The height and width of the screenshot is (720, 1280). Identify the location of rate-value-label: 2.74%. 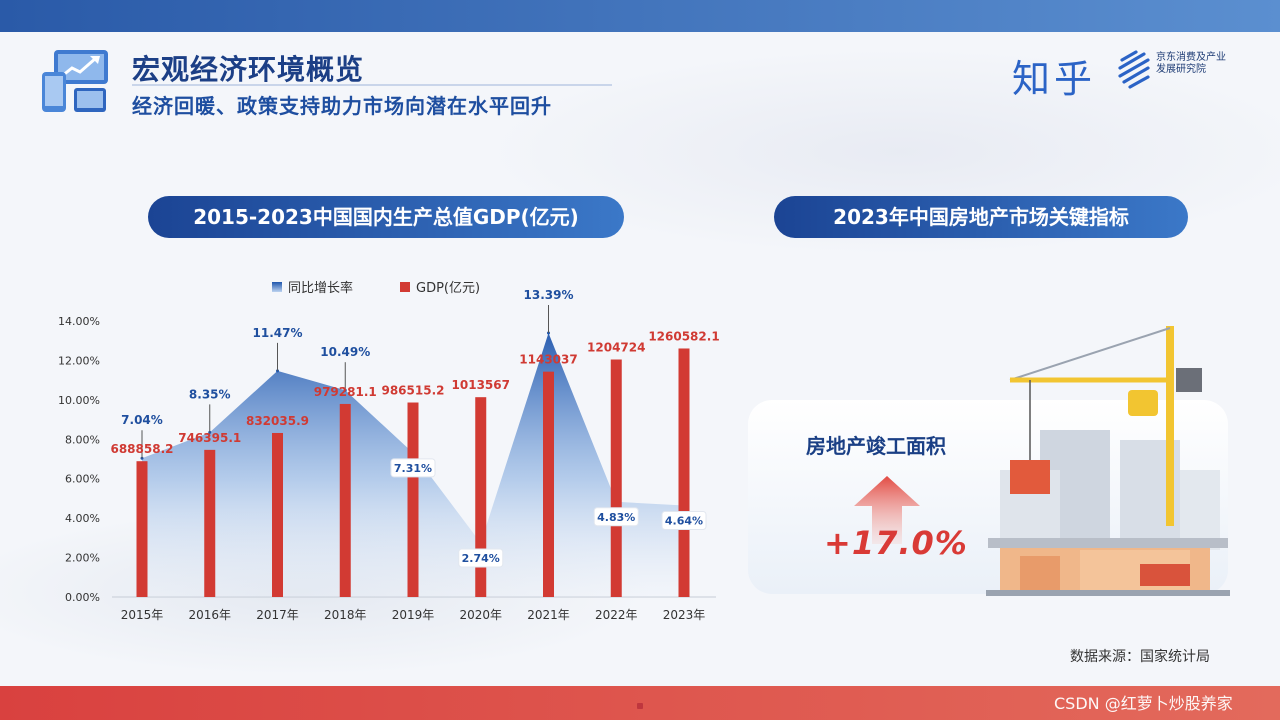
(481, 558).